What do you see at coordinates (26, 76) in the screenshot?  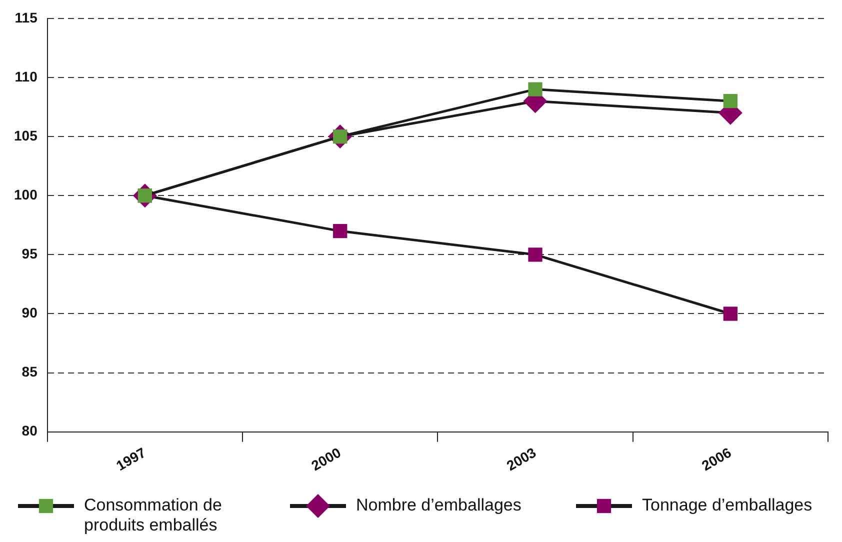 I see `y-tick-label: 110` at bounding box center [26, 76].